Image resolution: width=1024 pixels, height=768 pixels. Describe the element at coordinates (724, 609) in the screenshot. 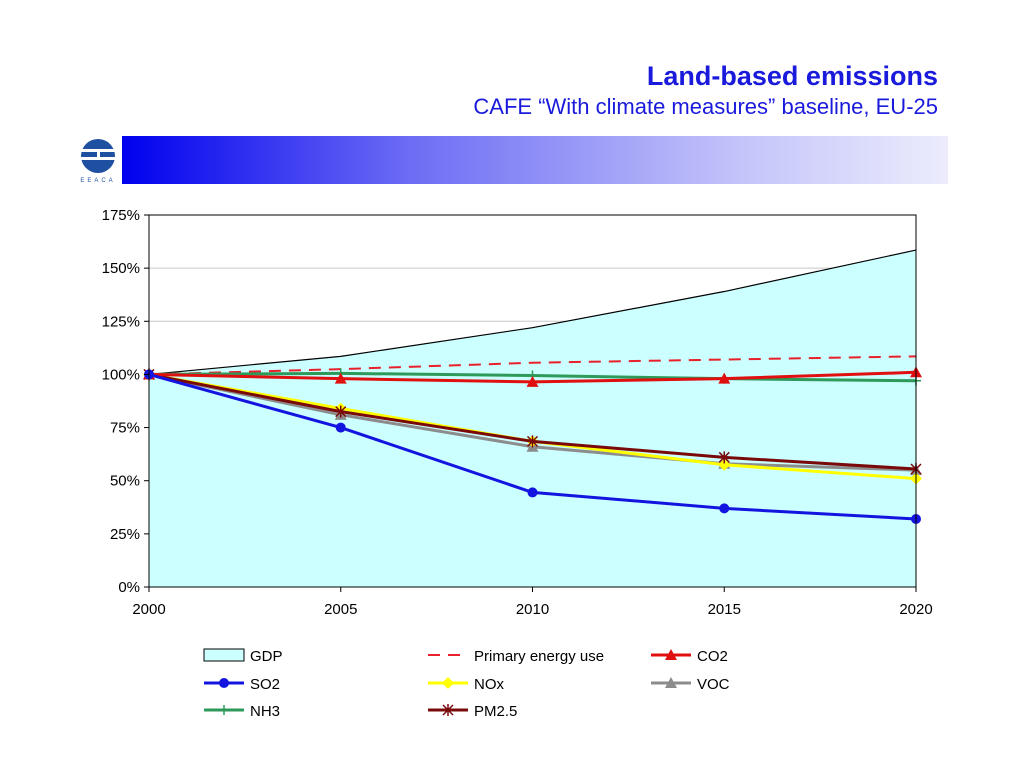

I see `x-tick-label: 2015` at that location.